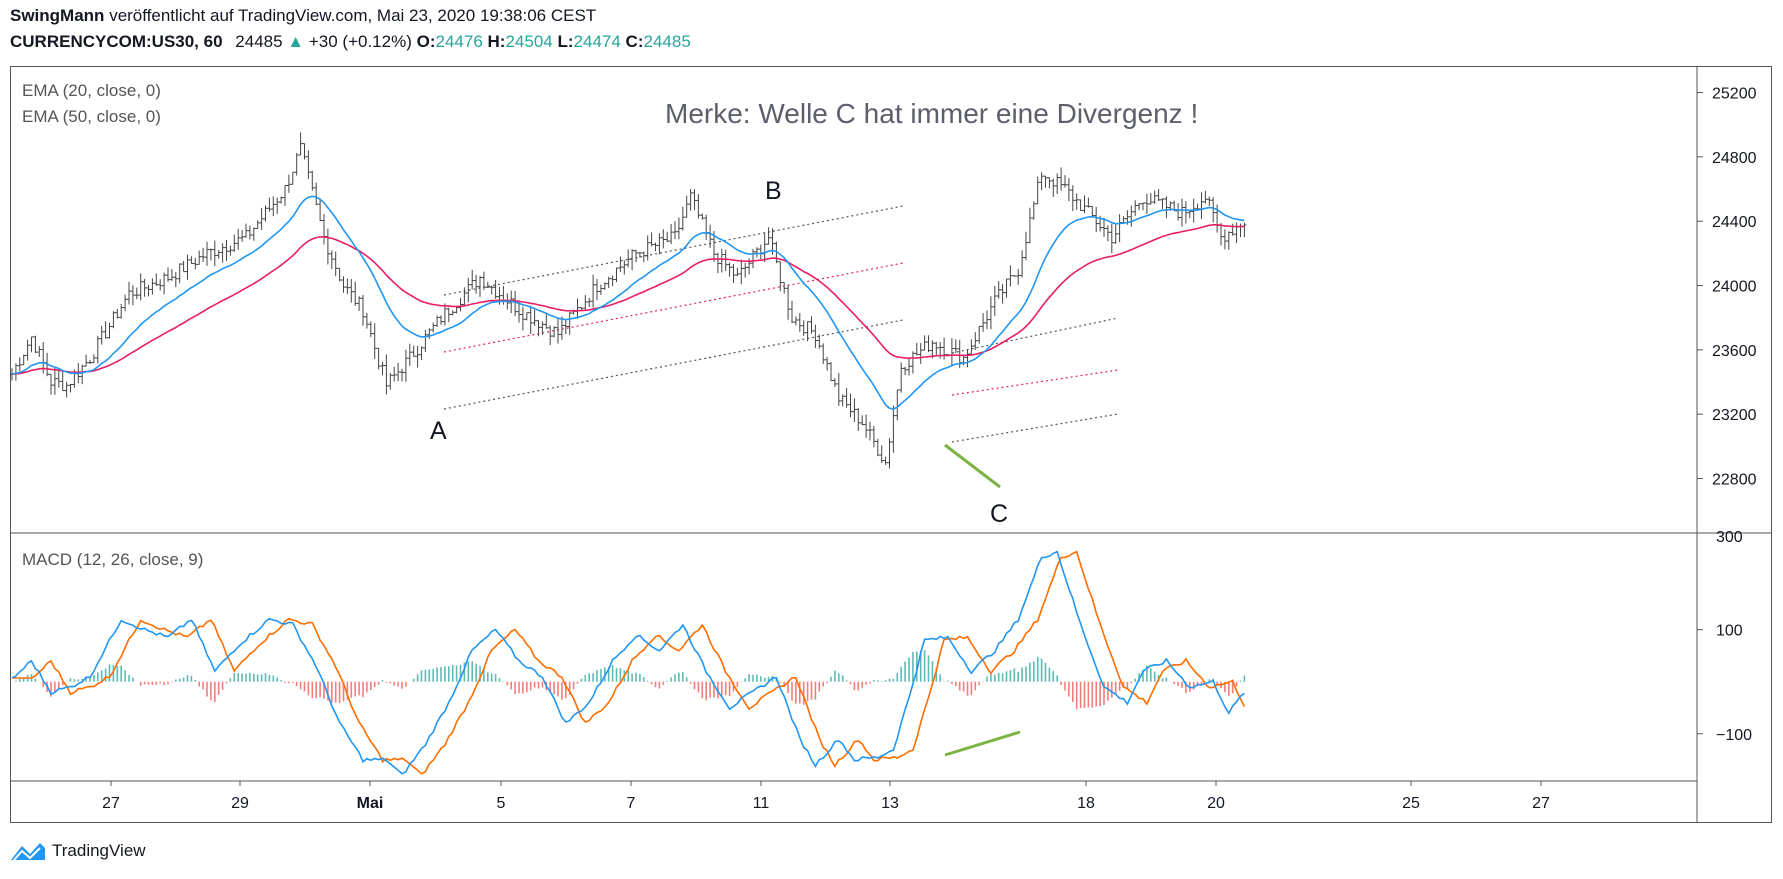 This screenshot has width=1783, height=879. Describe the element at coordinates (972, 466) in the screenshot. I see `price-divergence-line` at that location.